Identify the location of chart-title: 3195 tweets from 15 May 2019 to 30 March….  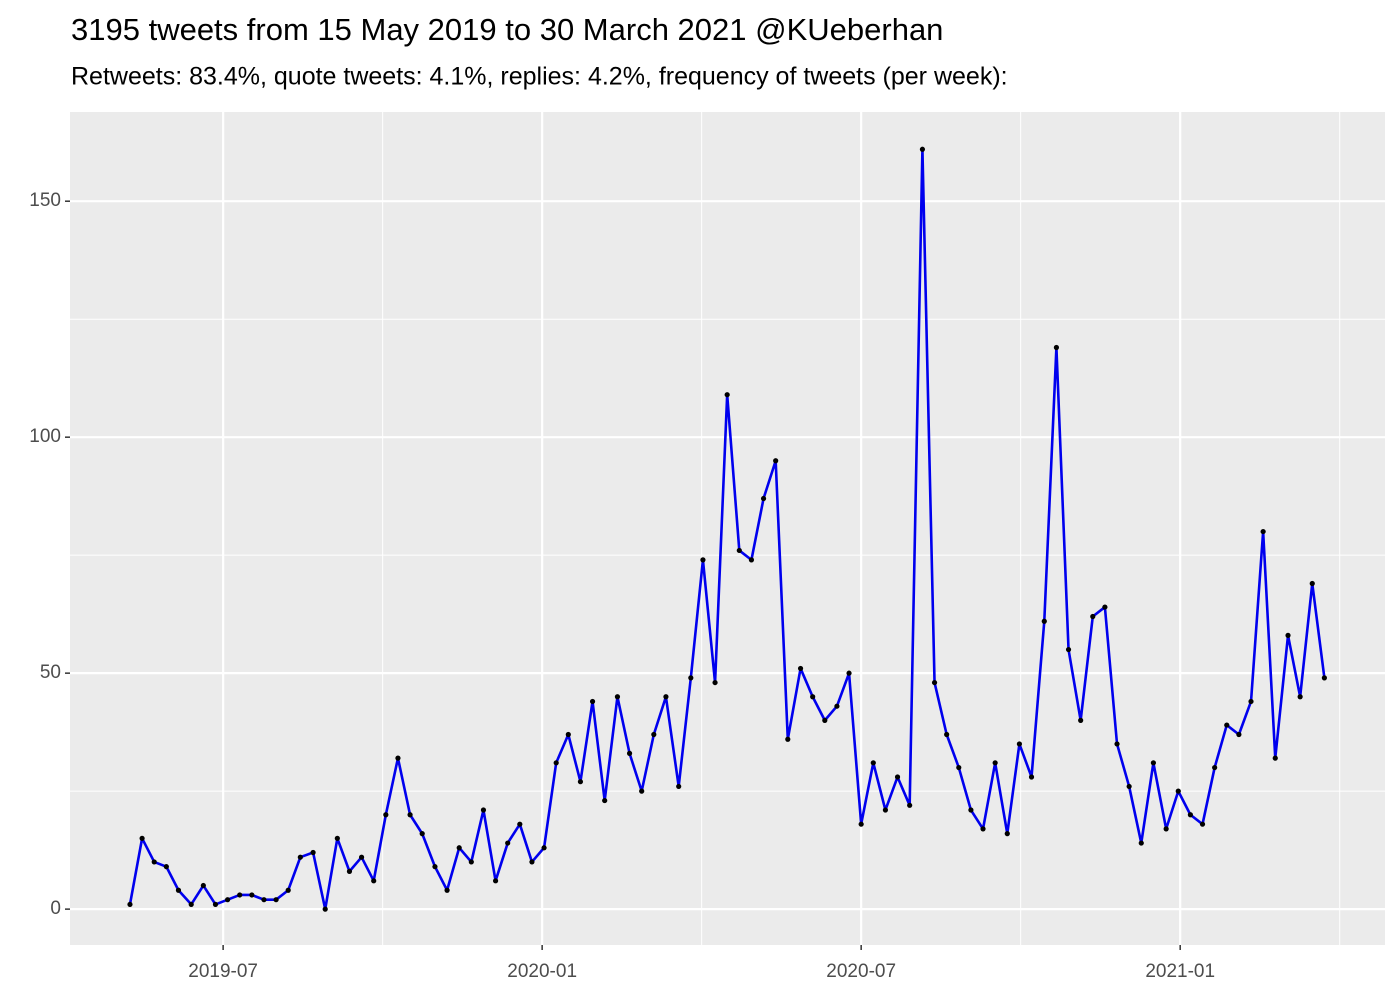
(507, 29).